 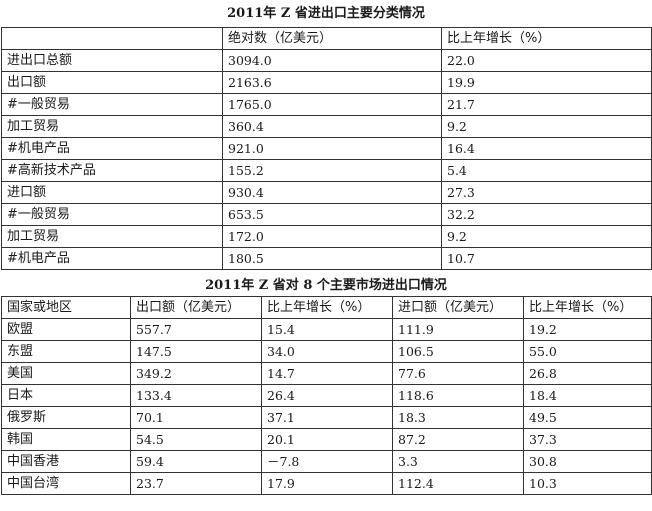 I want to click on cell-value: 930.4, so click(x=332, y=192).